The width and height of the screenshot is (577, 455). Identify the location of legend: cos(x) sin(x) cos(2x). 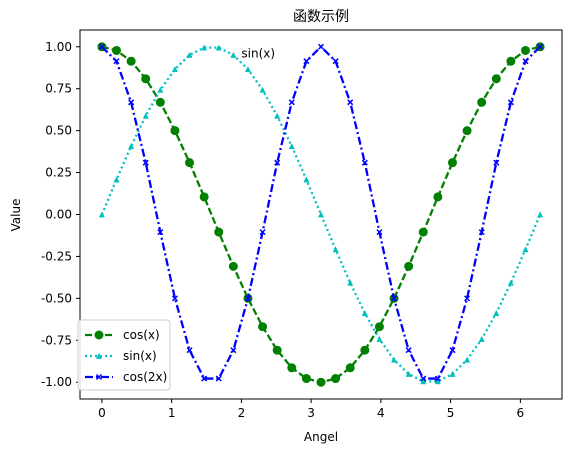
(124, 355).